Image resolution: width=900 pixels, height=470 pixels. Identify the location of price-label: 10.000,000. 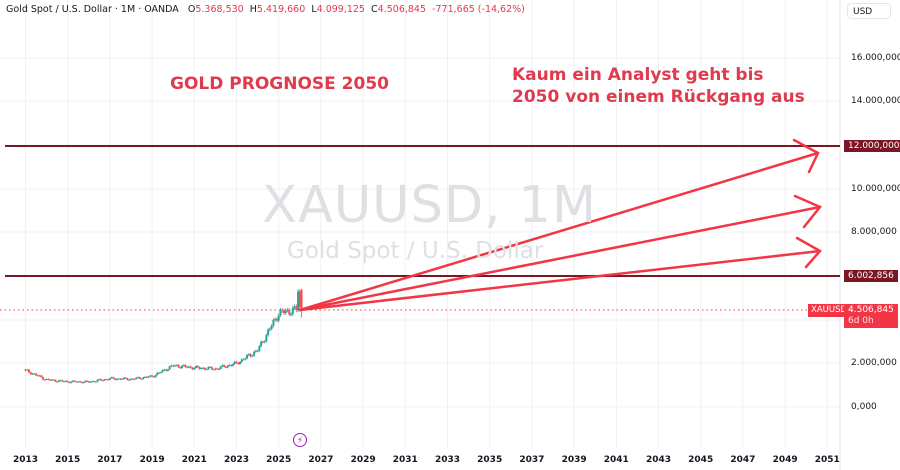
(875, 189).